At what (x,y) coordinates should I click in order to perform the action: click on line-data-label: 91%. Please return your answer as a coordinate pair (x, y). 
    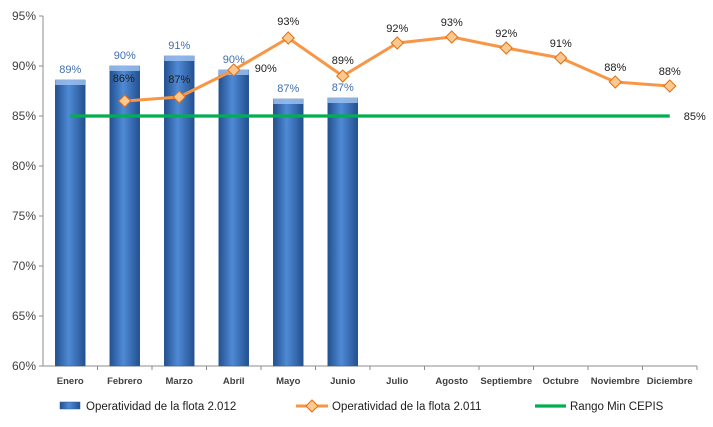
    Looking at the image, I should click on (561, 44).